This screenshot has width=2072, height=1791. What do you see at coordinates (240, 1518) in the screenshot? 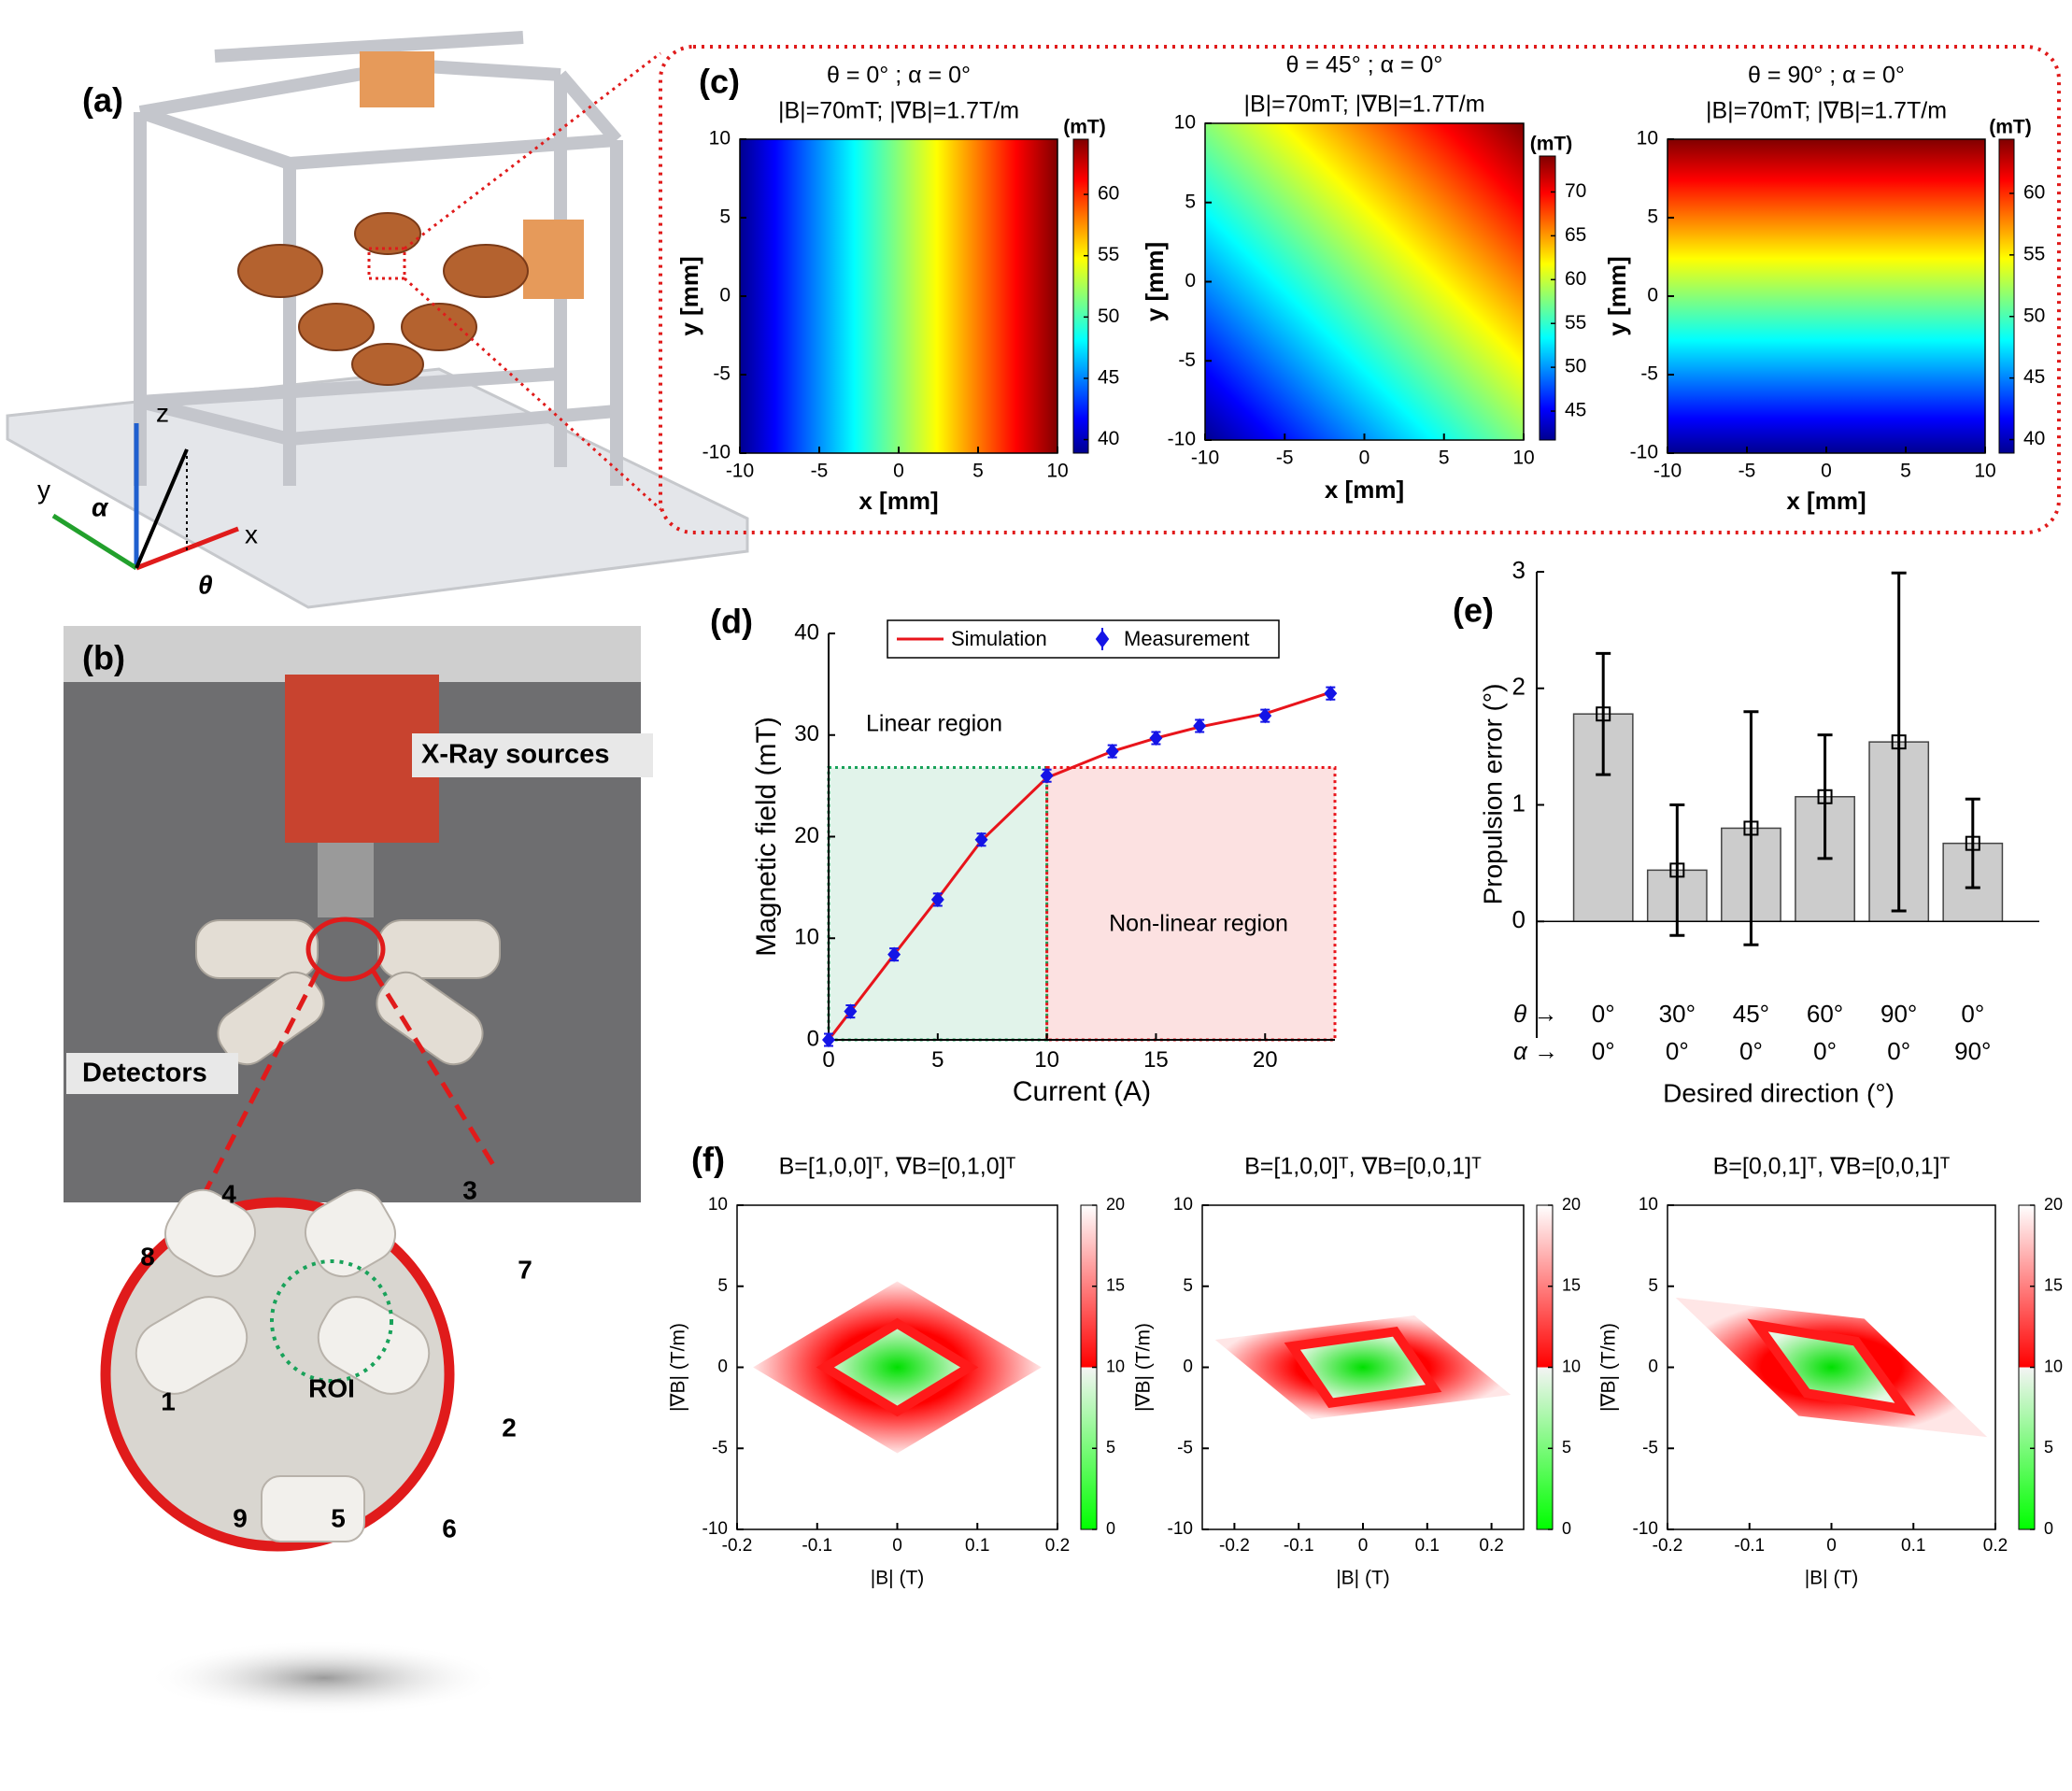
I see `coil-number: 9` at bounding box center [240, 1518].